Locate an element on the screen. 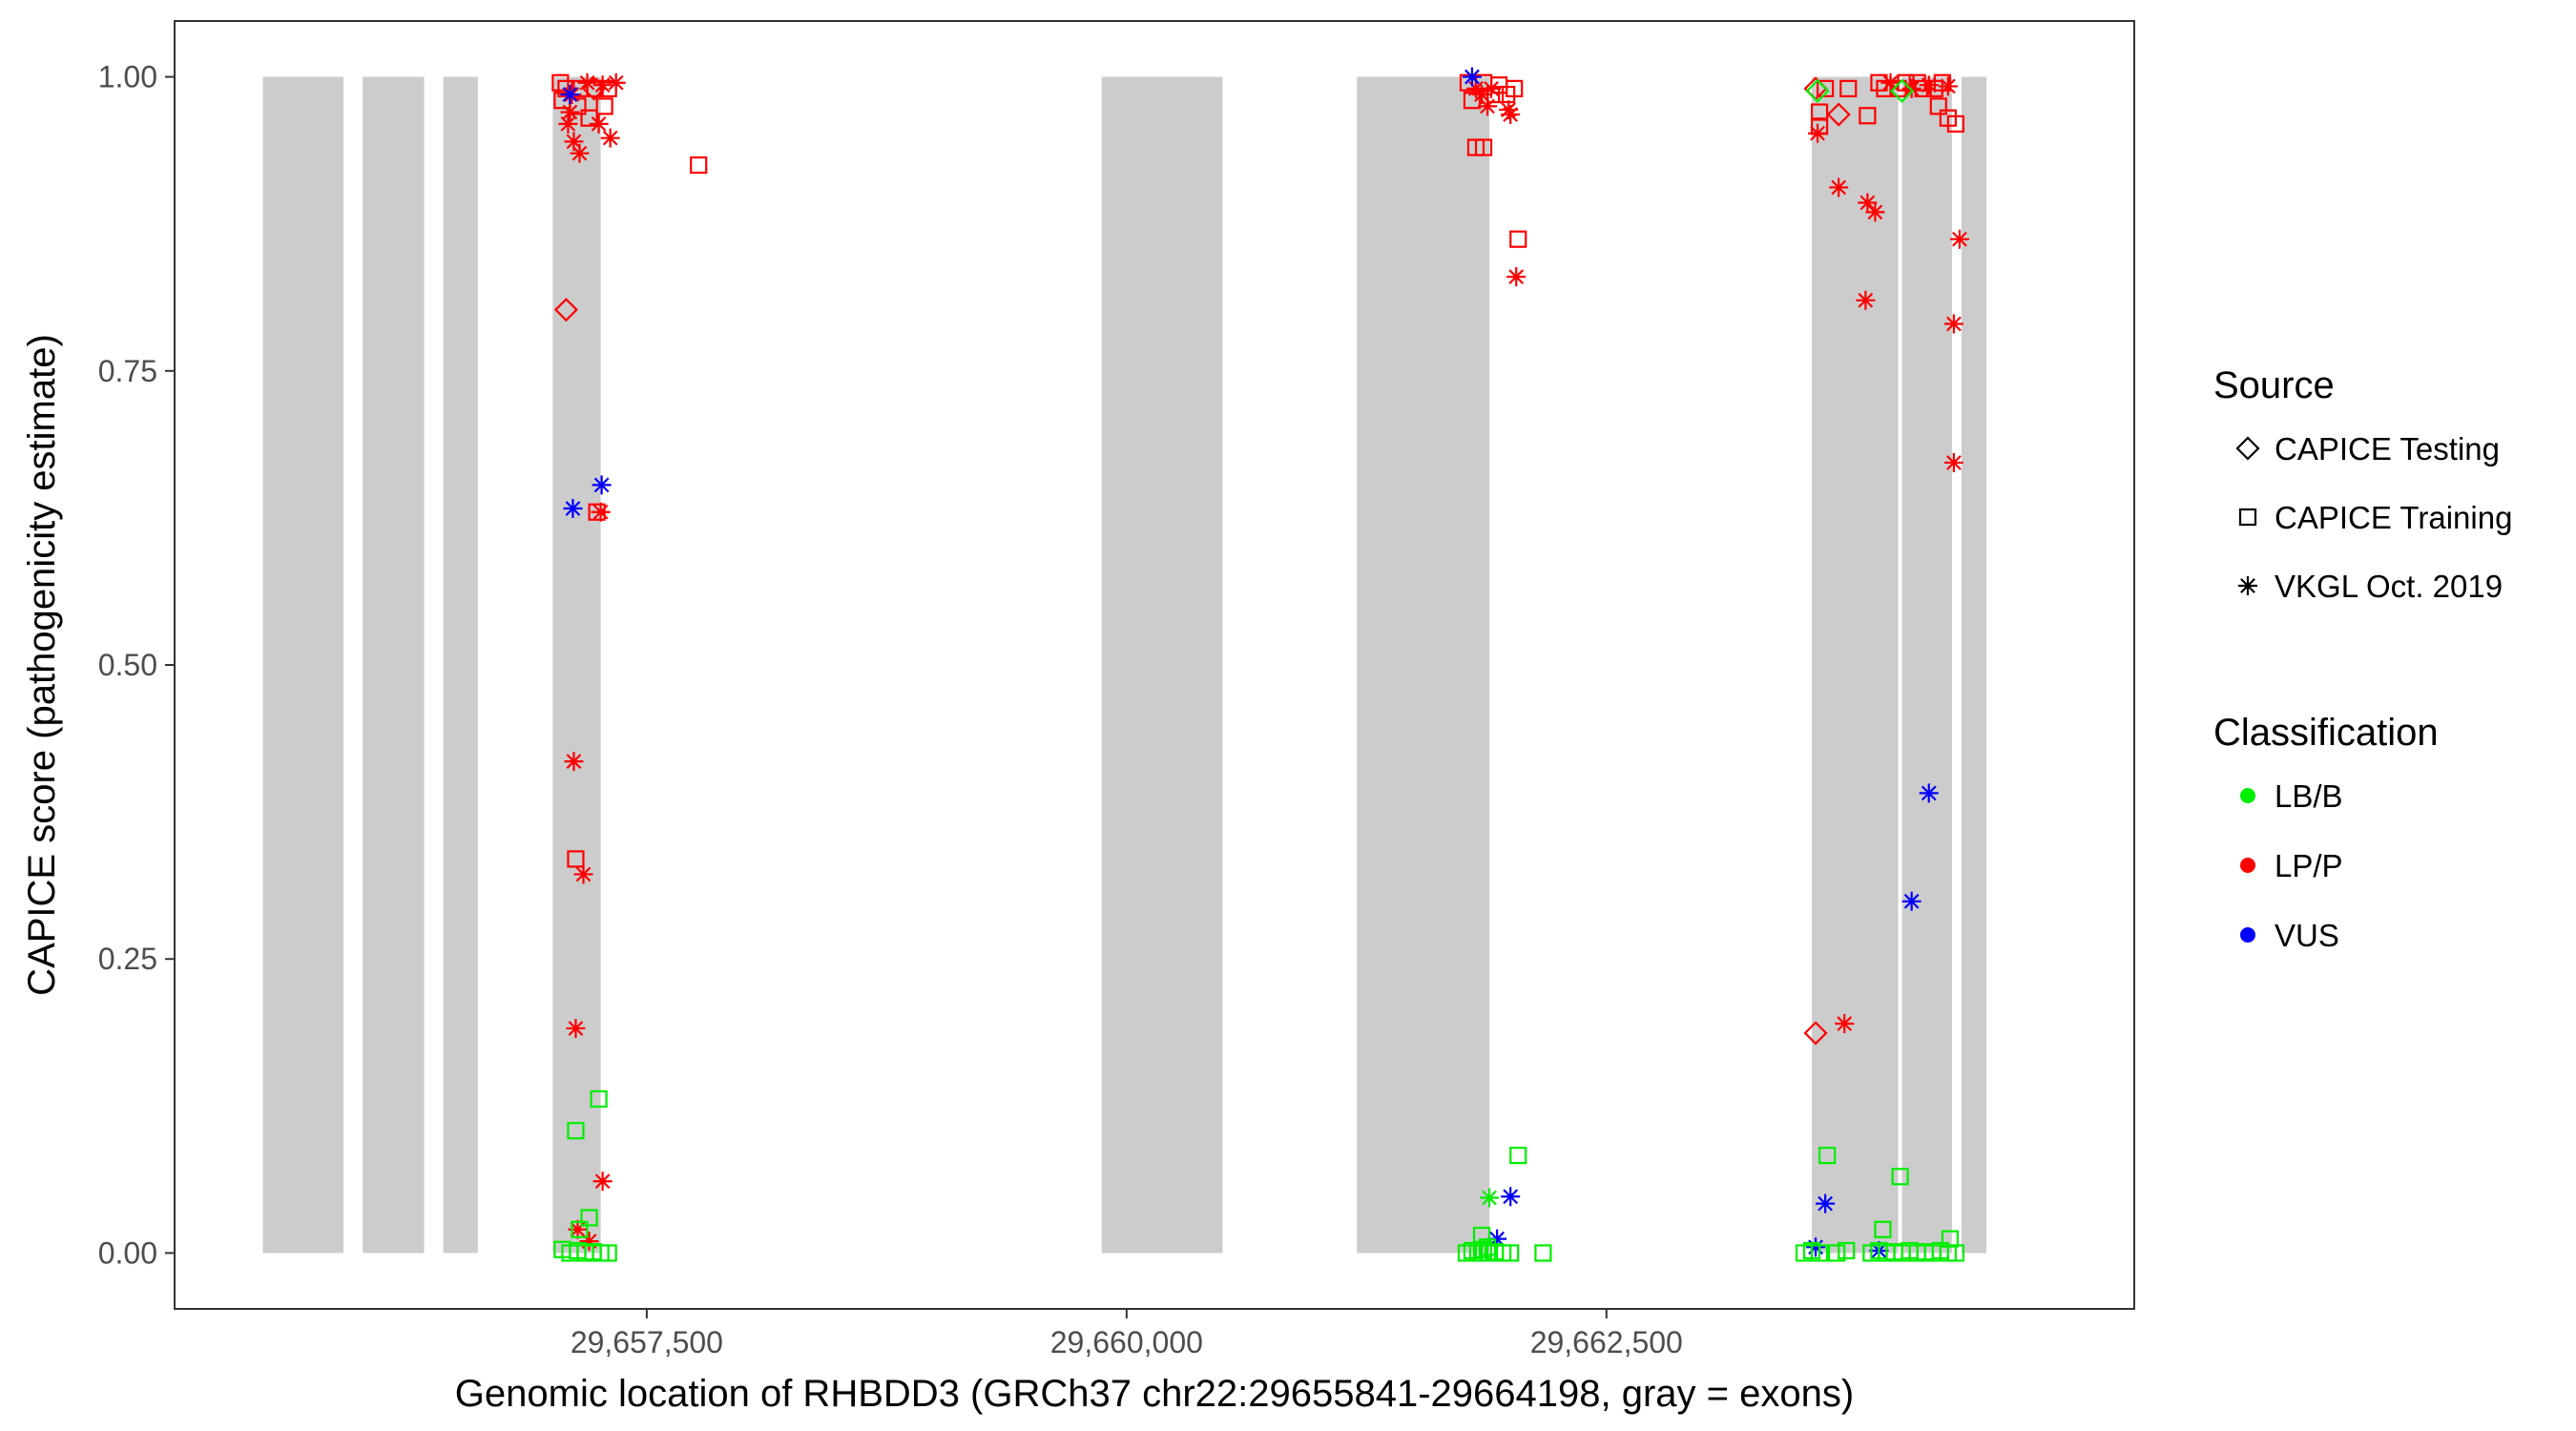 The width and height of the screenshot is (2576, 1431). legend-key-square is located at coordinates (2247, 517).